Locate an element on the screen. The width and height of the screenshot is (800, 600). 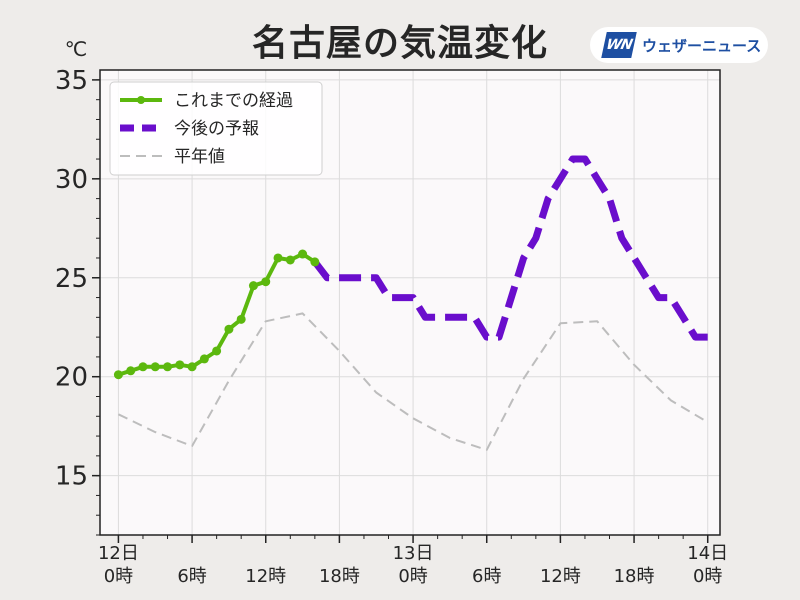
legend-label-observed: これまでの経過 is located at coordinates (233, 101).